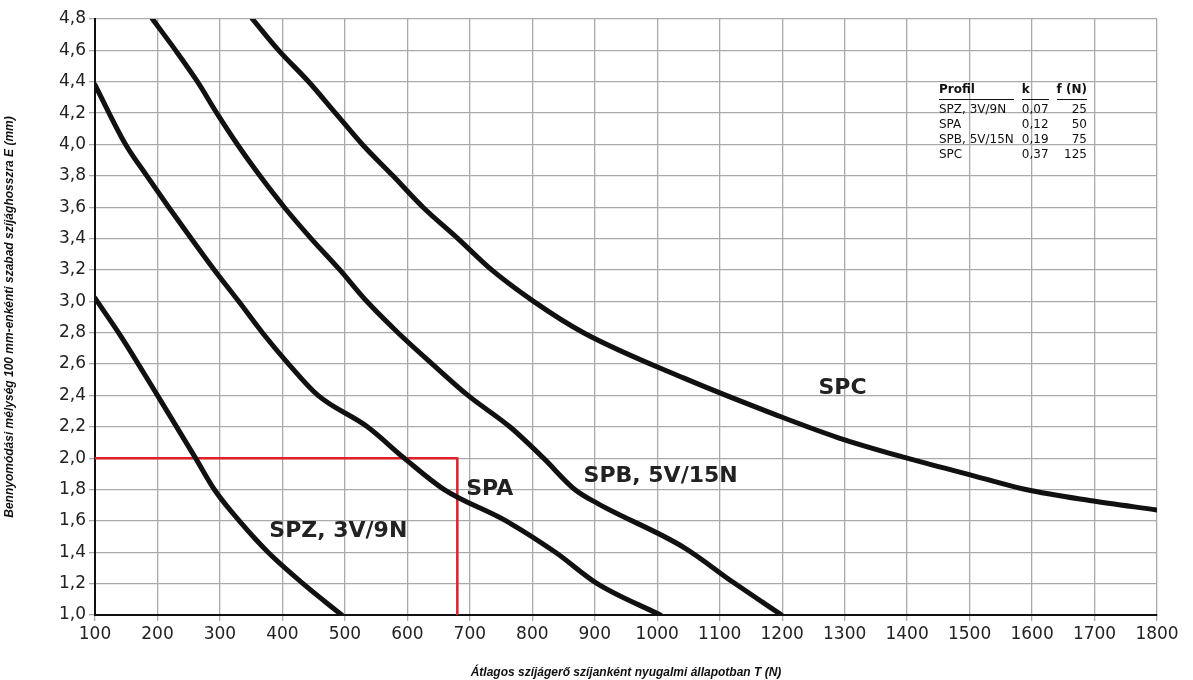 Image resolution: width=1193 pixels, height=680 pixels. I want to click on annotation: SPB, 5V/15N, so click(976, 139).